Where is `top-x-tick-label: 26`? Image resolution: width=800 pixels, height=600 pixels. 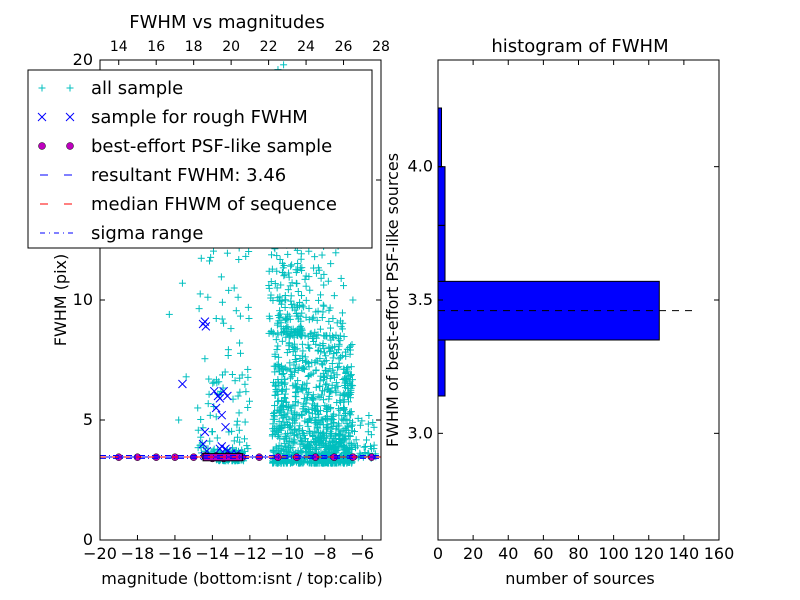 top-x-tick-label: 26 is located at coordinates (344, 47).